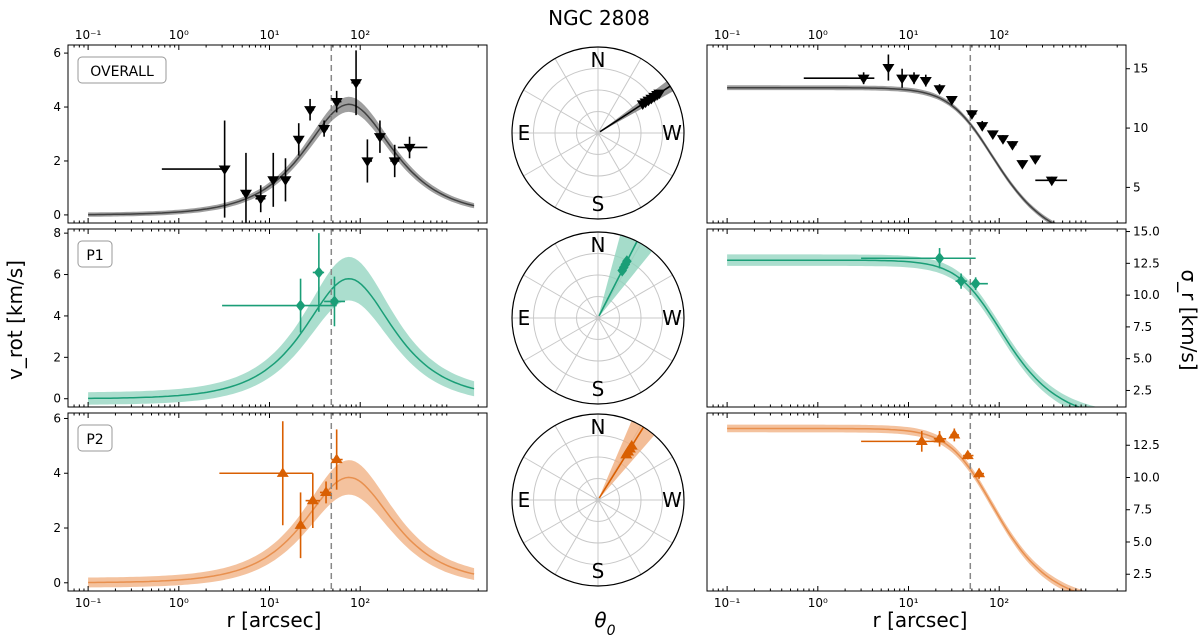 Image resolution: width=1200 pixels, height=639 pixels. I want to click on polar-panel-p2: N E W S, so click(598, 500).